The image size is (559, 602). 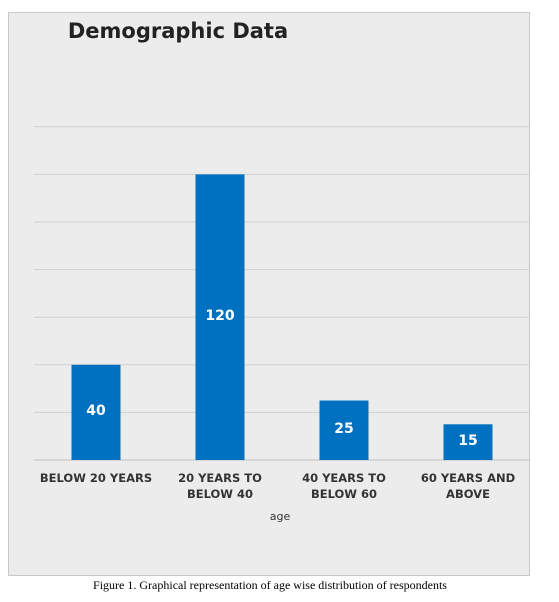 What do you see at coordinates (280, 516) in the screenshot?
I see `x-axis-title: age` at bounding box center [280, 516].